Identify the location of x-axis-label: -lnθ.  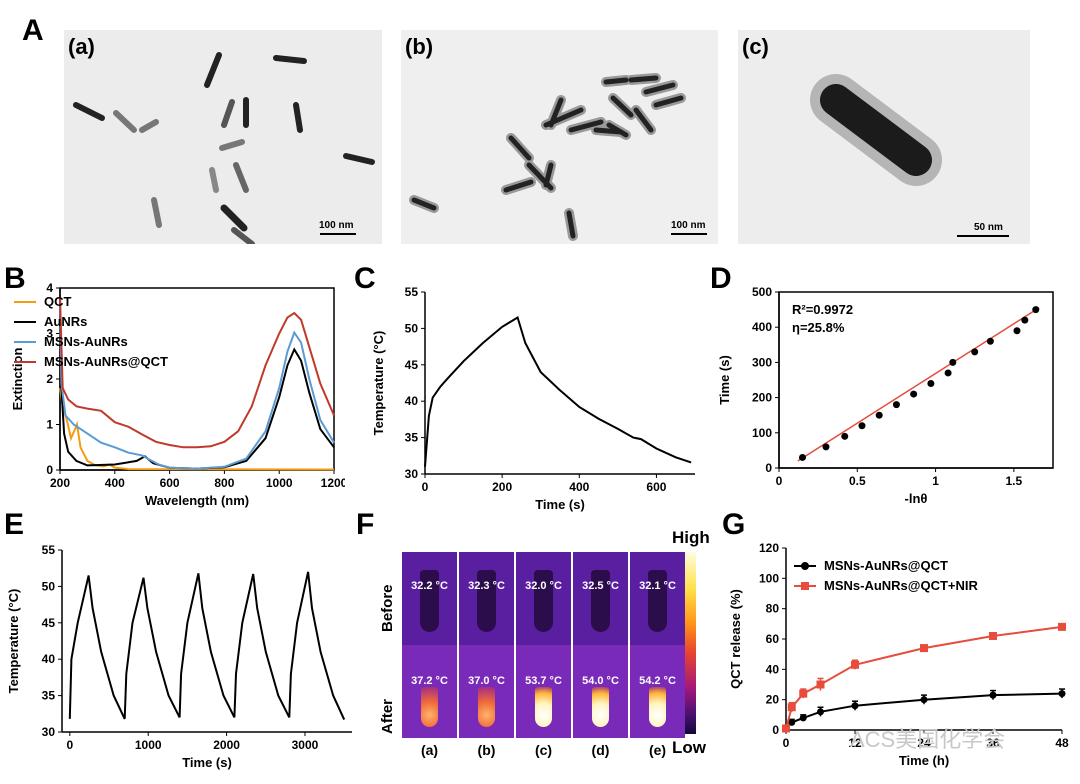
(916, 498).